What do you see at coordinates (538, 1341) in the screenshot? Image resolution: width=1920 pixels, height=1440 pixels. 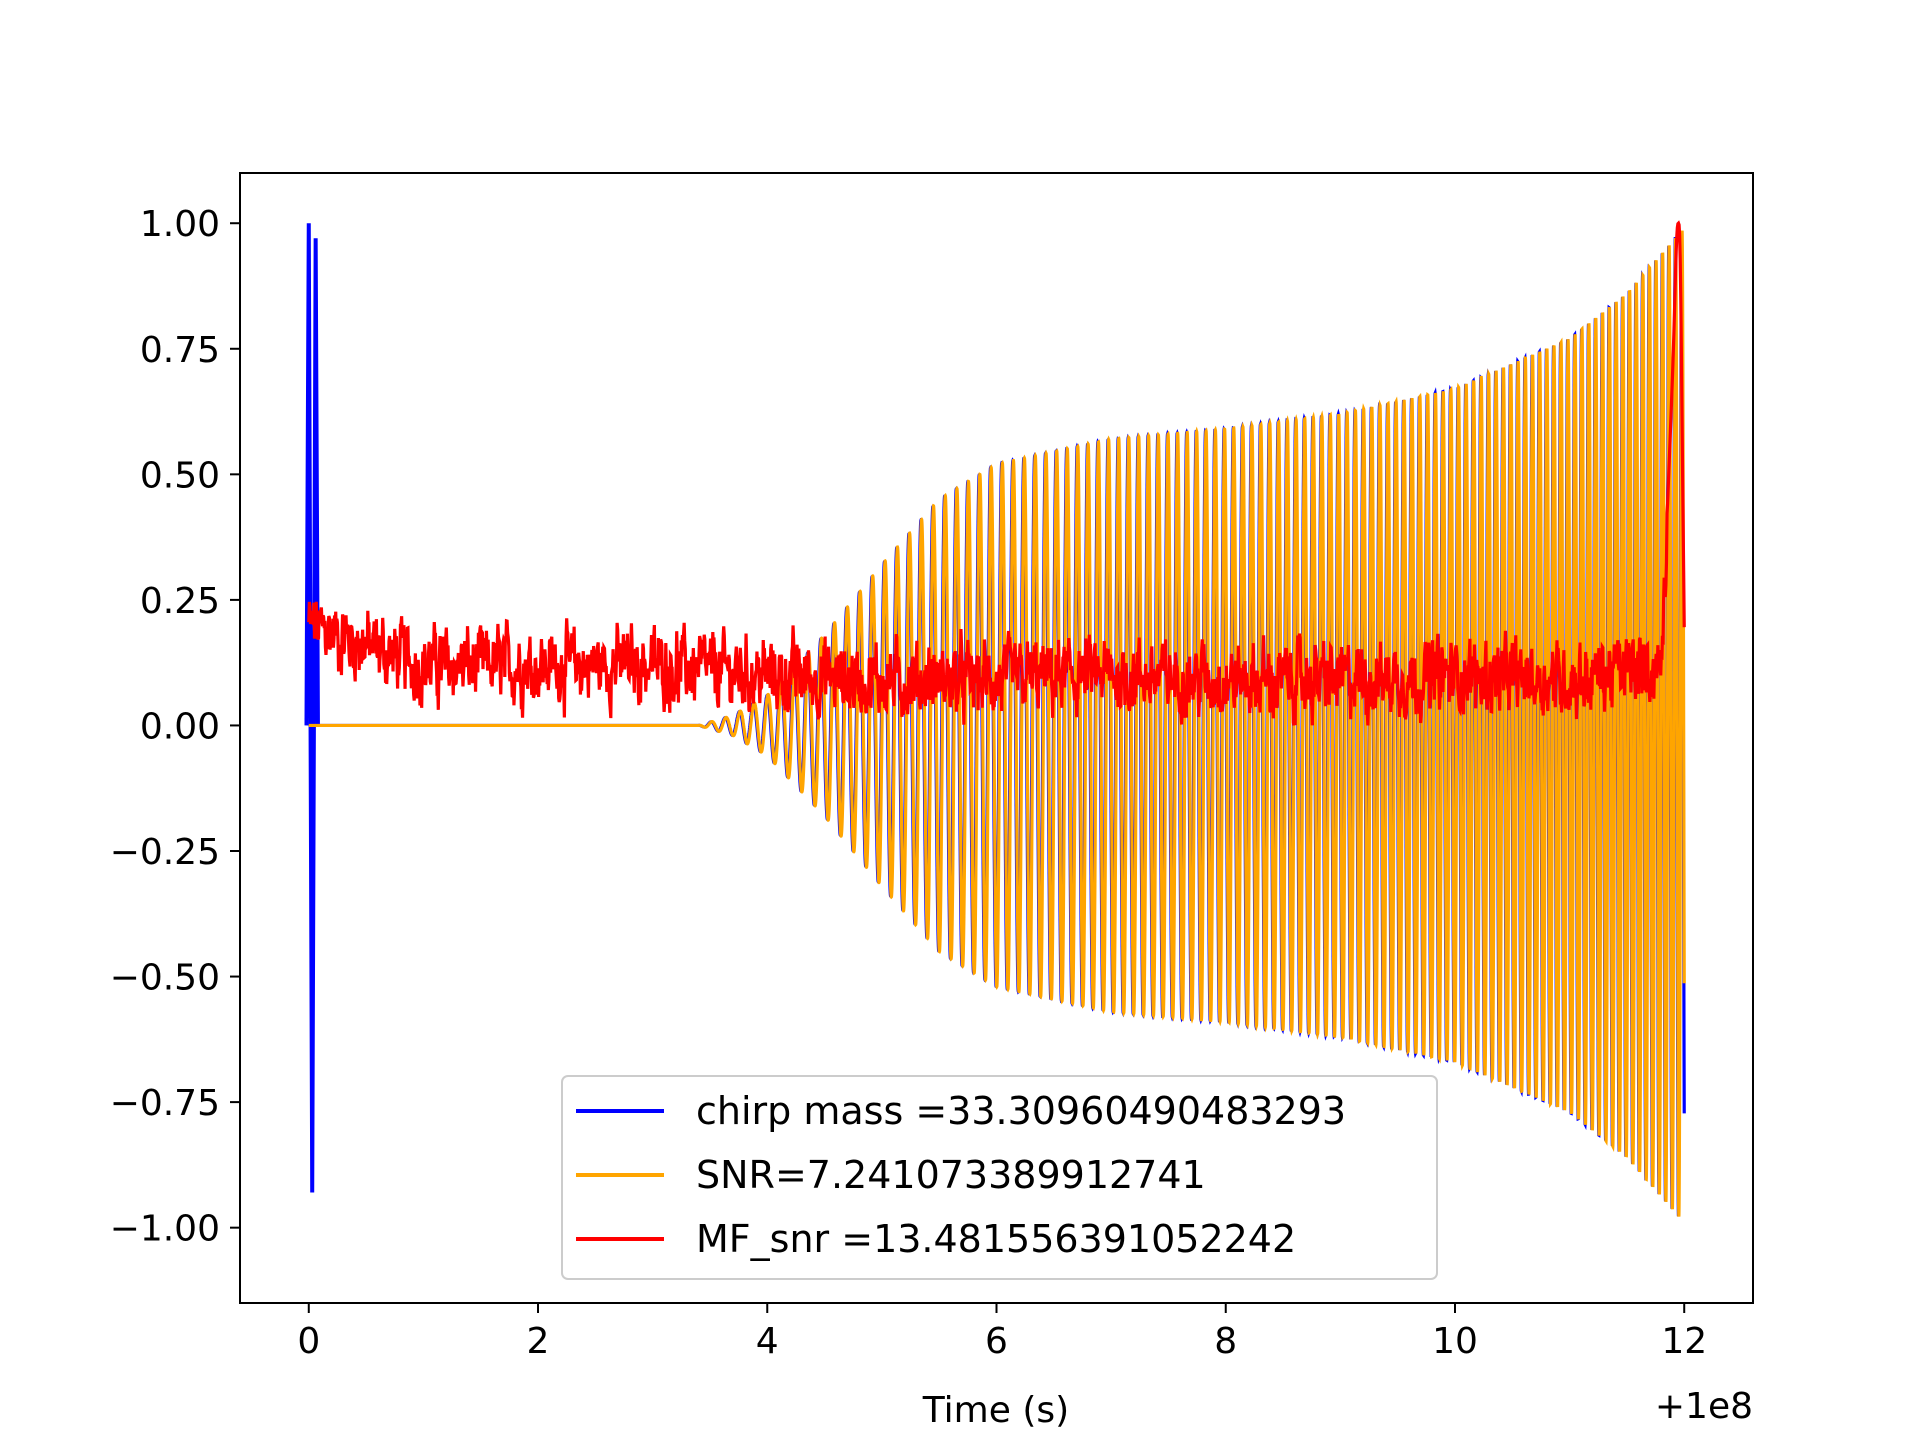 I see `x-tick-label: 2` at bounding box center [538, 1341].